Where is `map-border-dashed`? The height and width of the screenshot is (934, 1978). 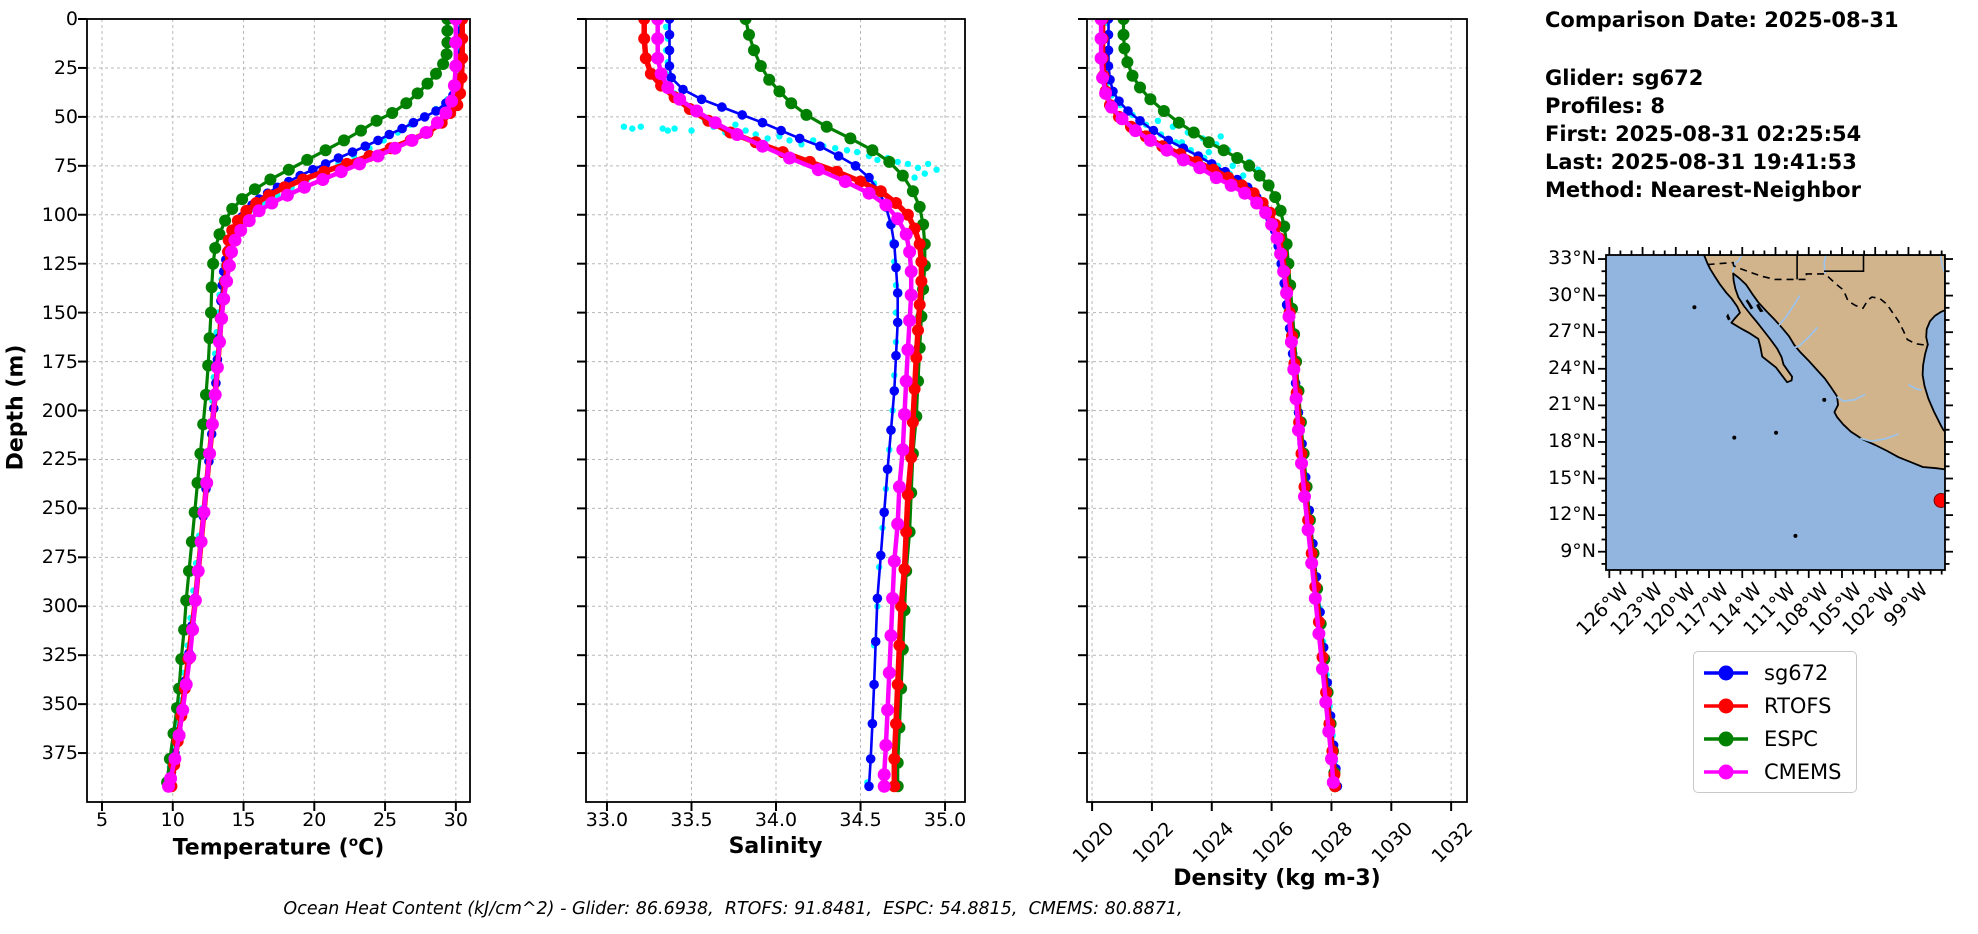 map-border-dashed is located at coordinates (1818, 303).